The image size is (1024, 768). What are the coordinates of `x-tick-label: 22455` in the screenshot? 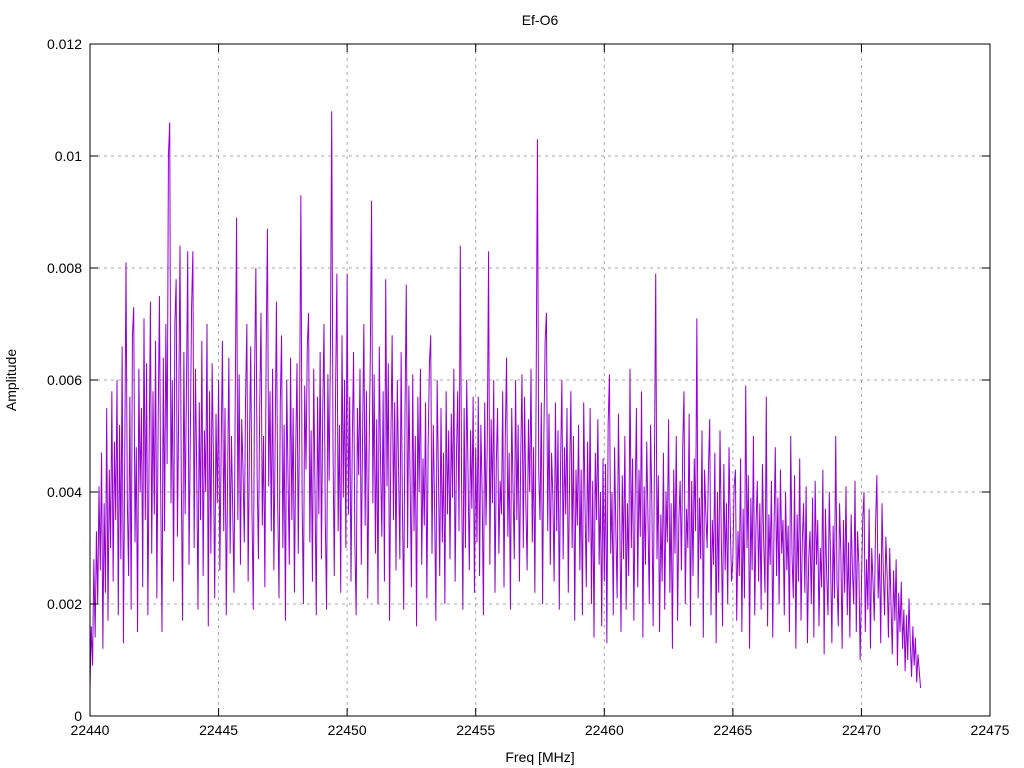 It's located at (475, 730).